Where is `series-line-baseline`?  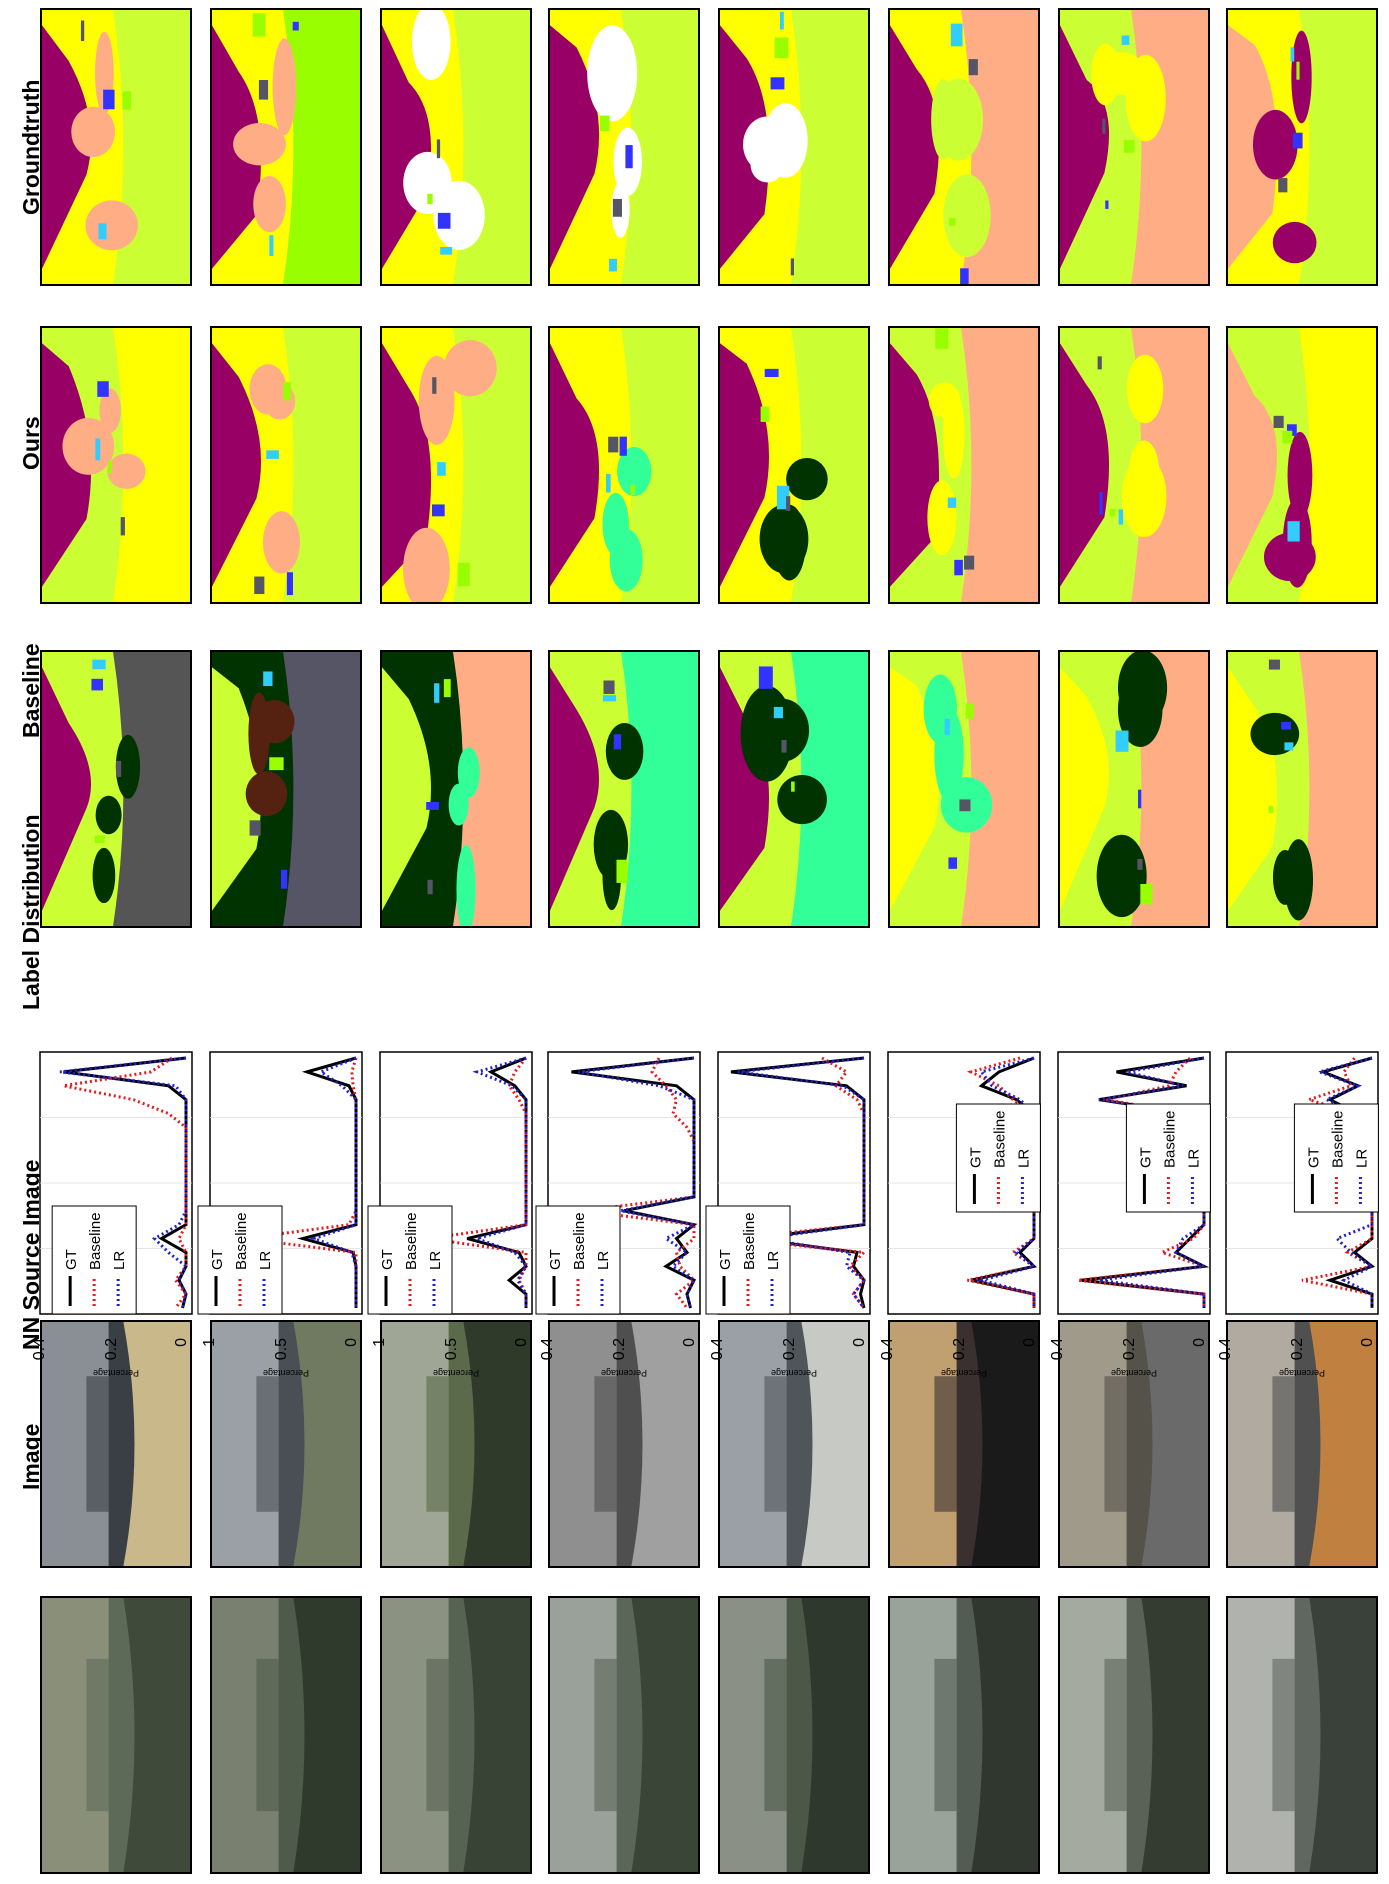
series-line-baseline is located at coordinates (125, 1182).